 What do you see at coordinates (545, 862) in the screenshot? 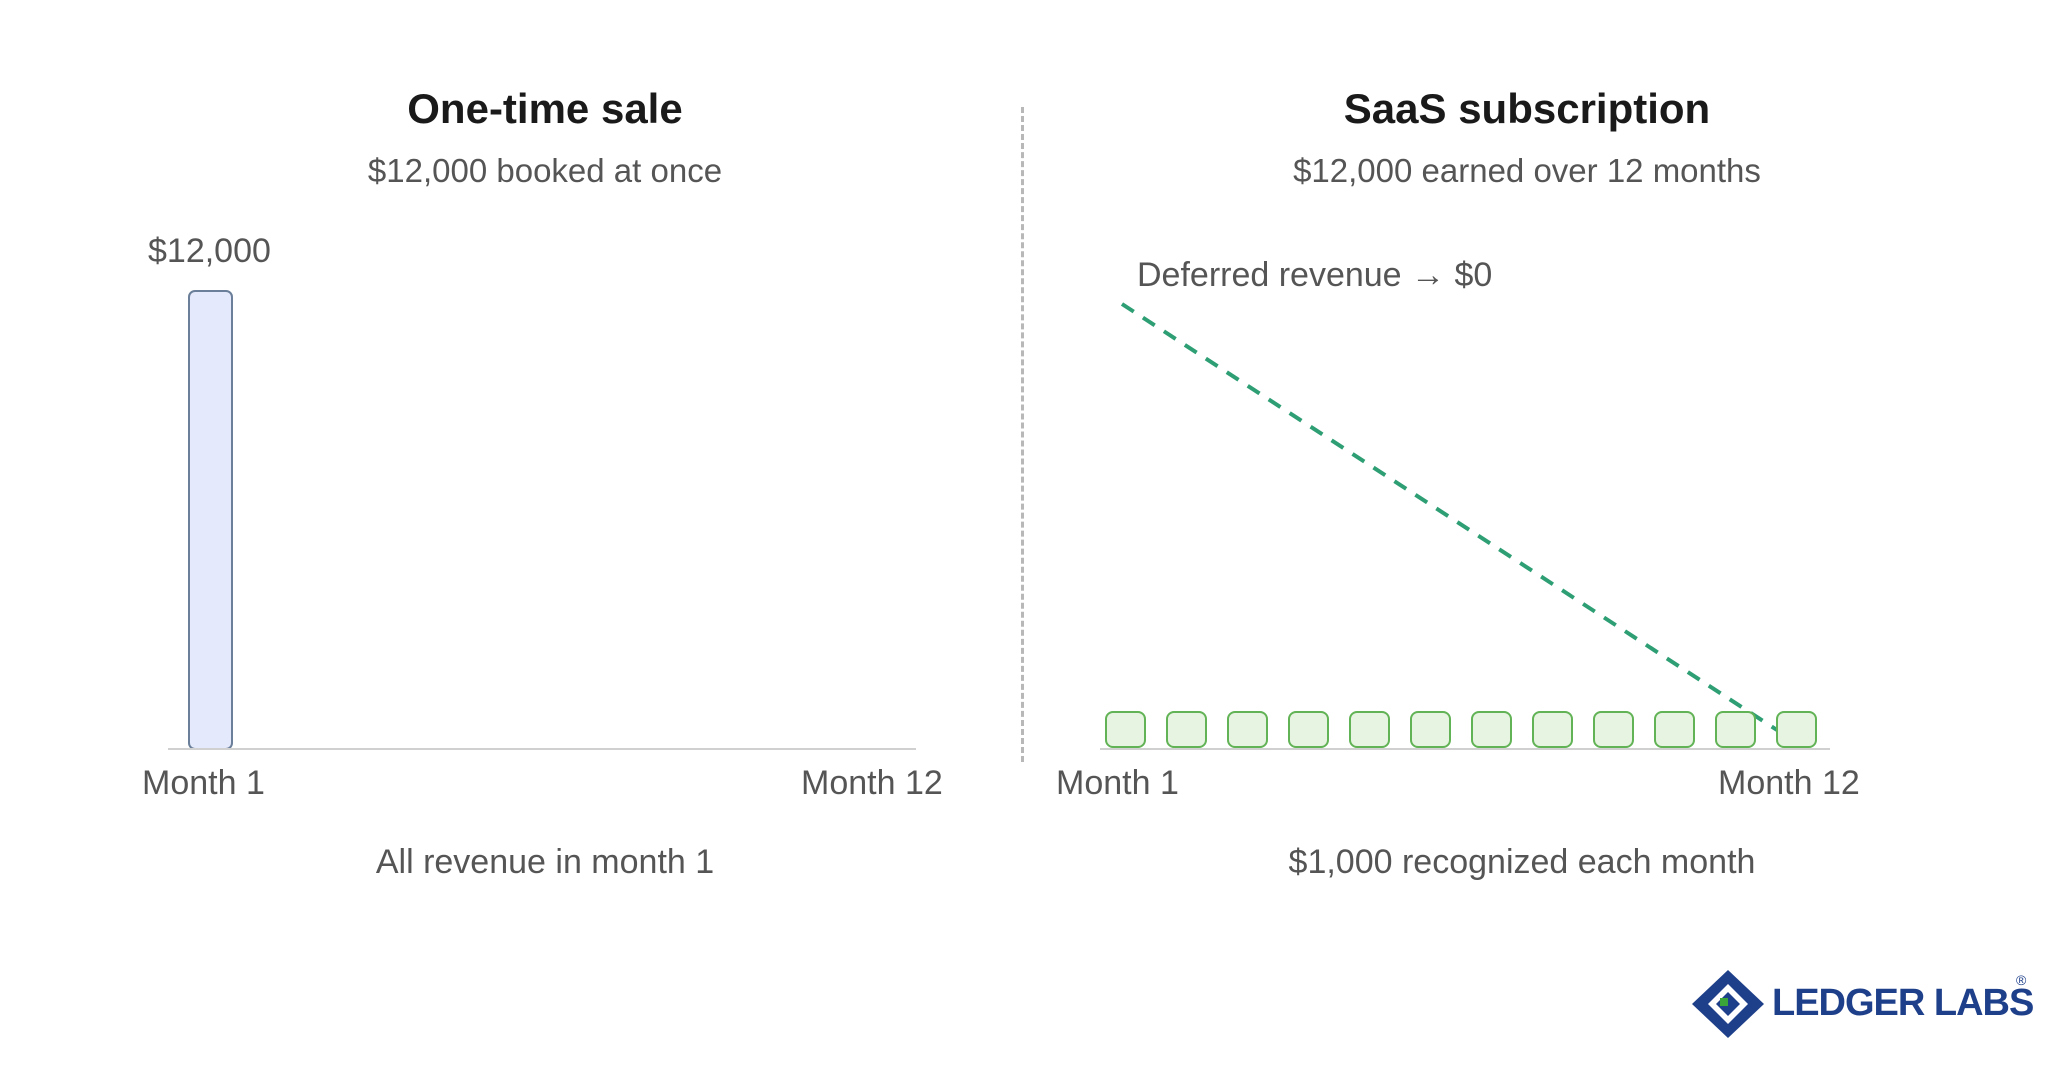
I see `left-panel-caption: All revenue in month 1` at bounding box center [545, 862].